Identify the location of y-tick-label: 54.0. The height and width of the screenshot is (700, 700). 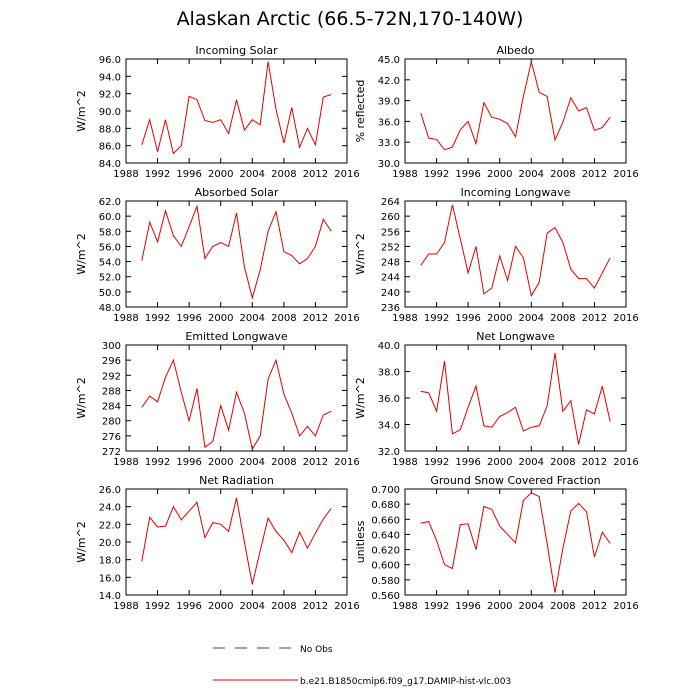
(110, 263).